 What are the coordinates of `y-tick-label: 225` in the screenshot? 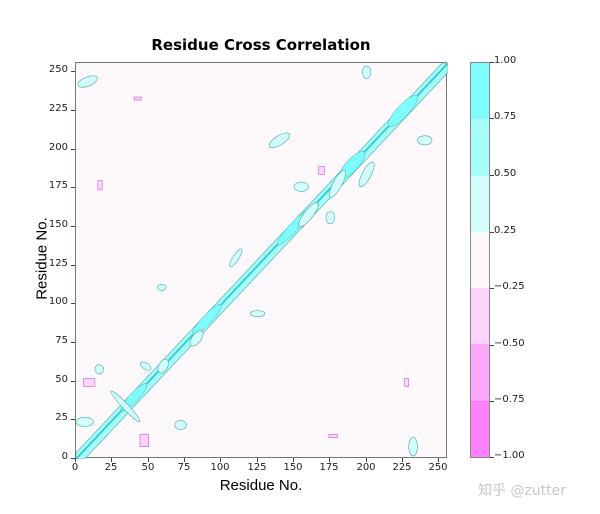 It's located at (58, 108).